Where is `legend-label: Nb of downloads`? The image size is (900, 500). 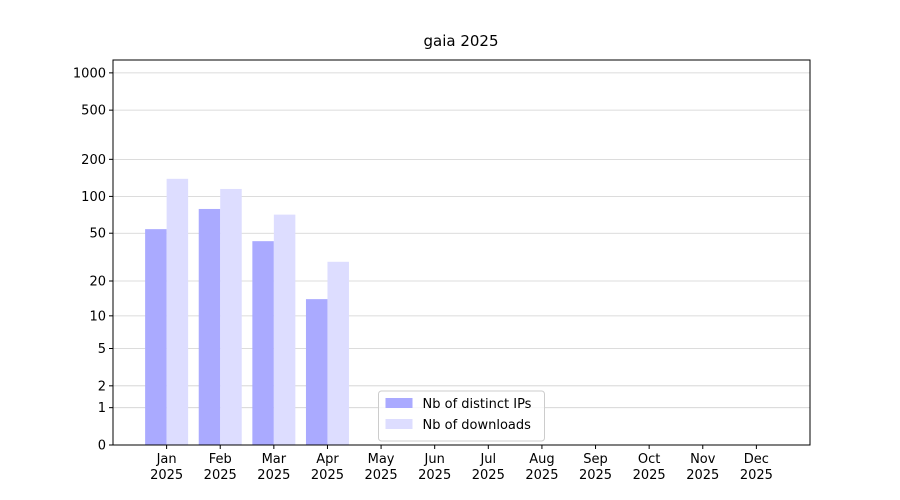
legend-label: Nb of downloads is located at coordinates (477, 425).